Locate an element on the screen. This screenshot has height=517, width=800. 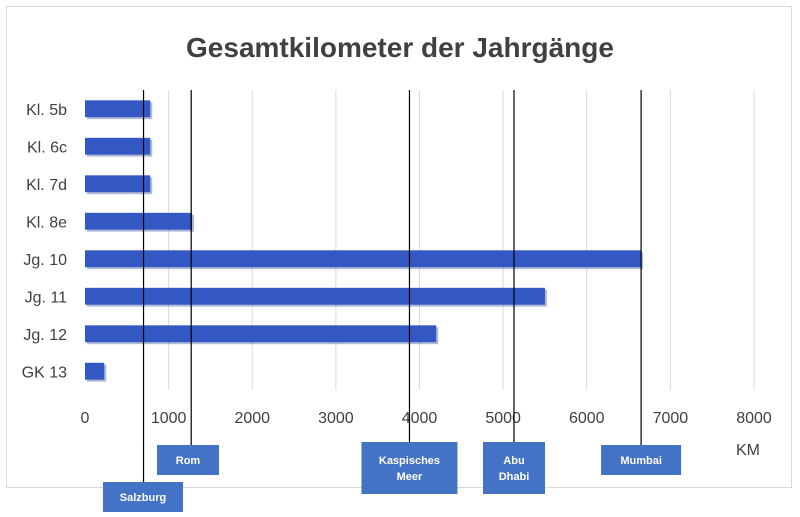
chart-title: Gesamtkilometer der Jahrgänge is located at coordinates (400, 47).